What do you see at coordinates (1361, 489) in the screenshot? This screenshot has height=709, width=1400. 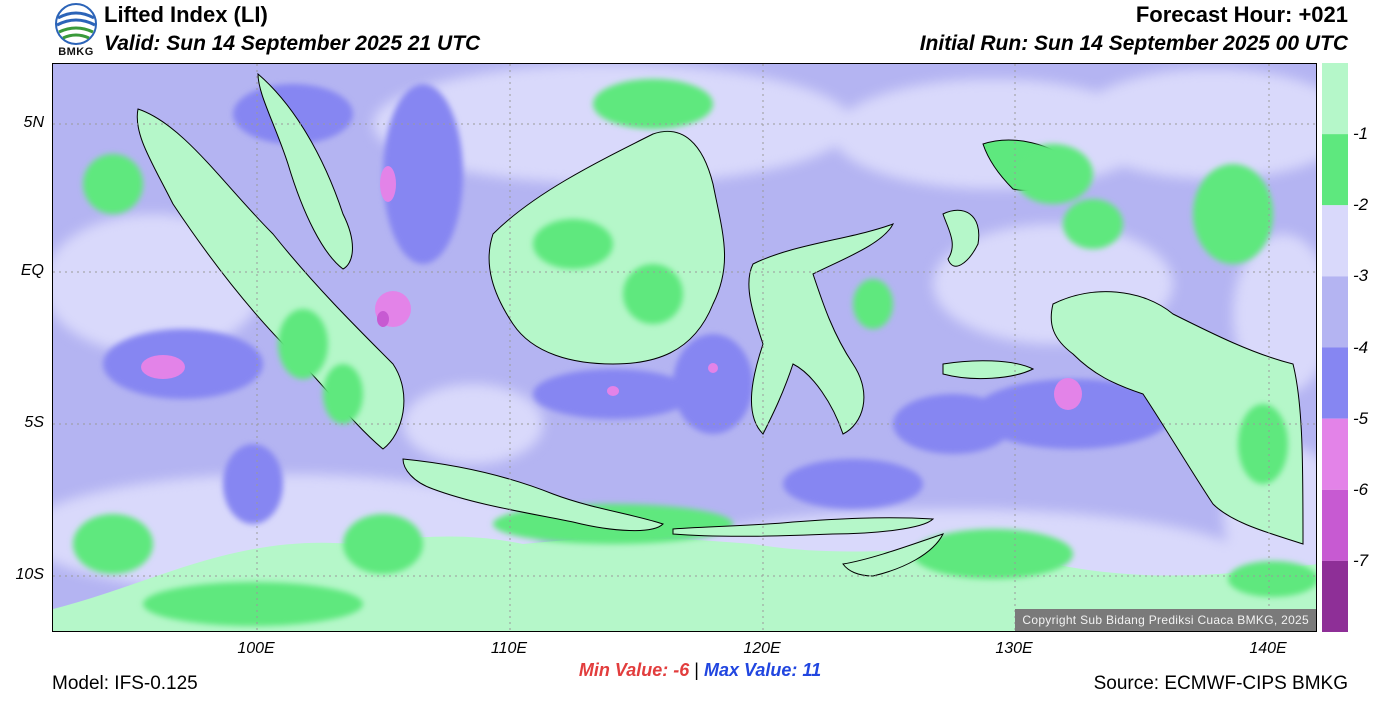 I see `legend-label: -6` at bounding box center [1361, 489].